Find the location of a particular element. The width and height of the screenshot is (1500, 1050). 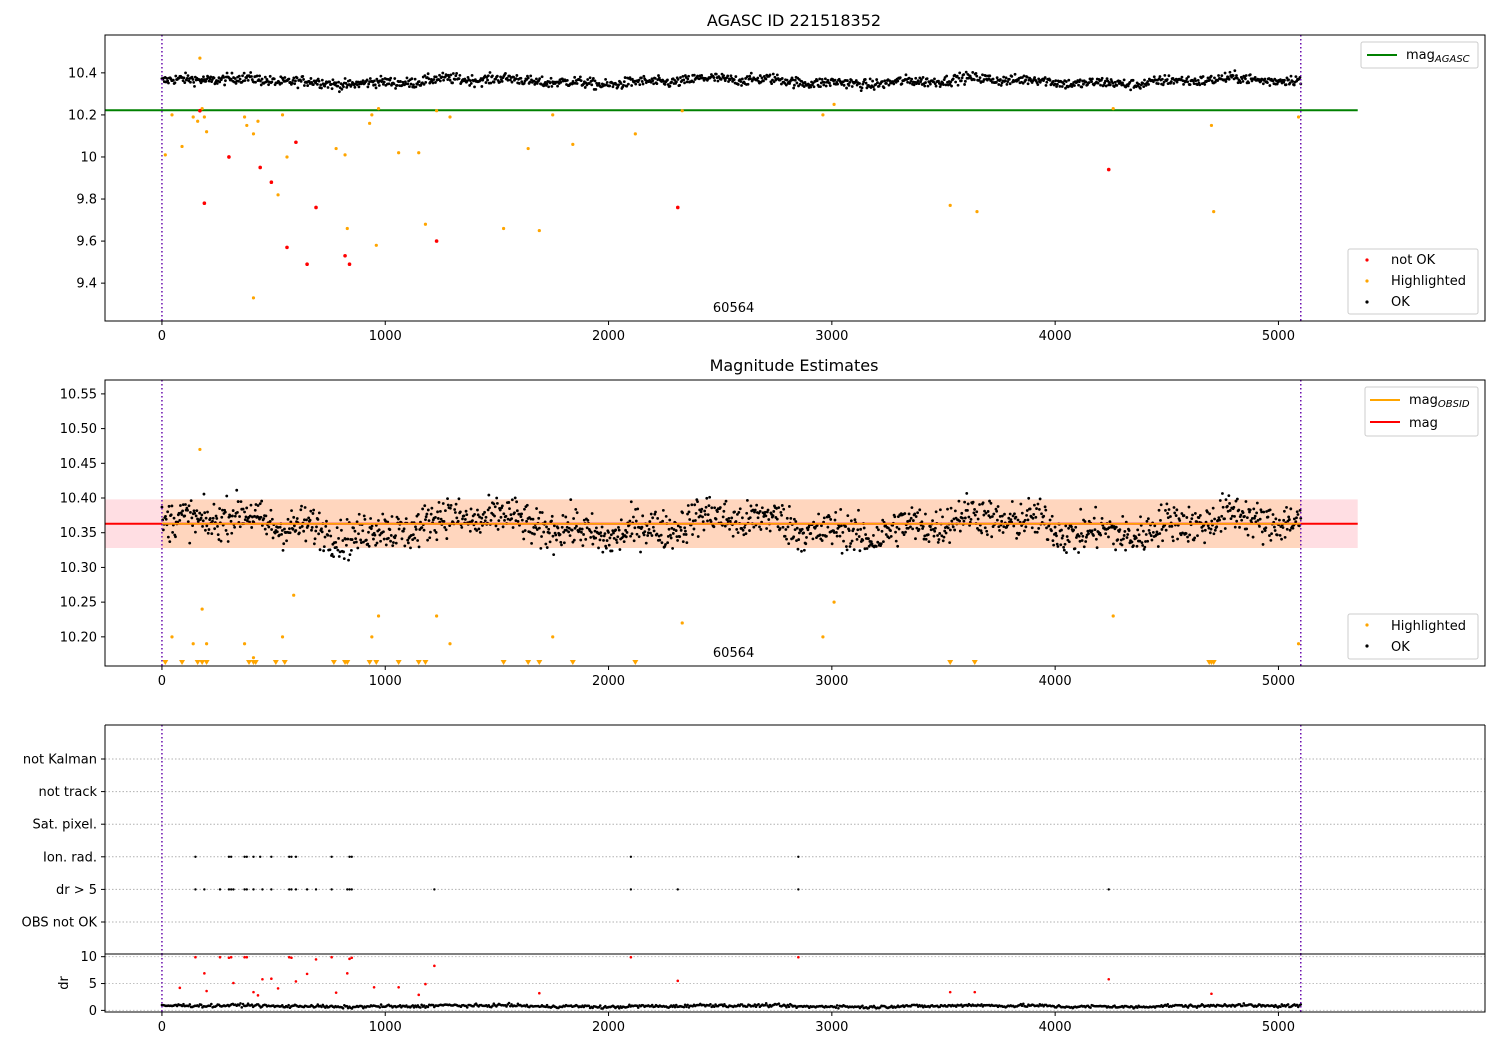

below-axis-marker is located at coordinates (333, 662).